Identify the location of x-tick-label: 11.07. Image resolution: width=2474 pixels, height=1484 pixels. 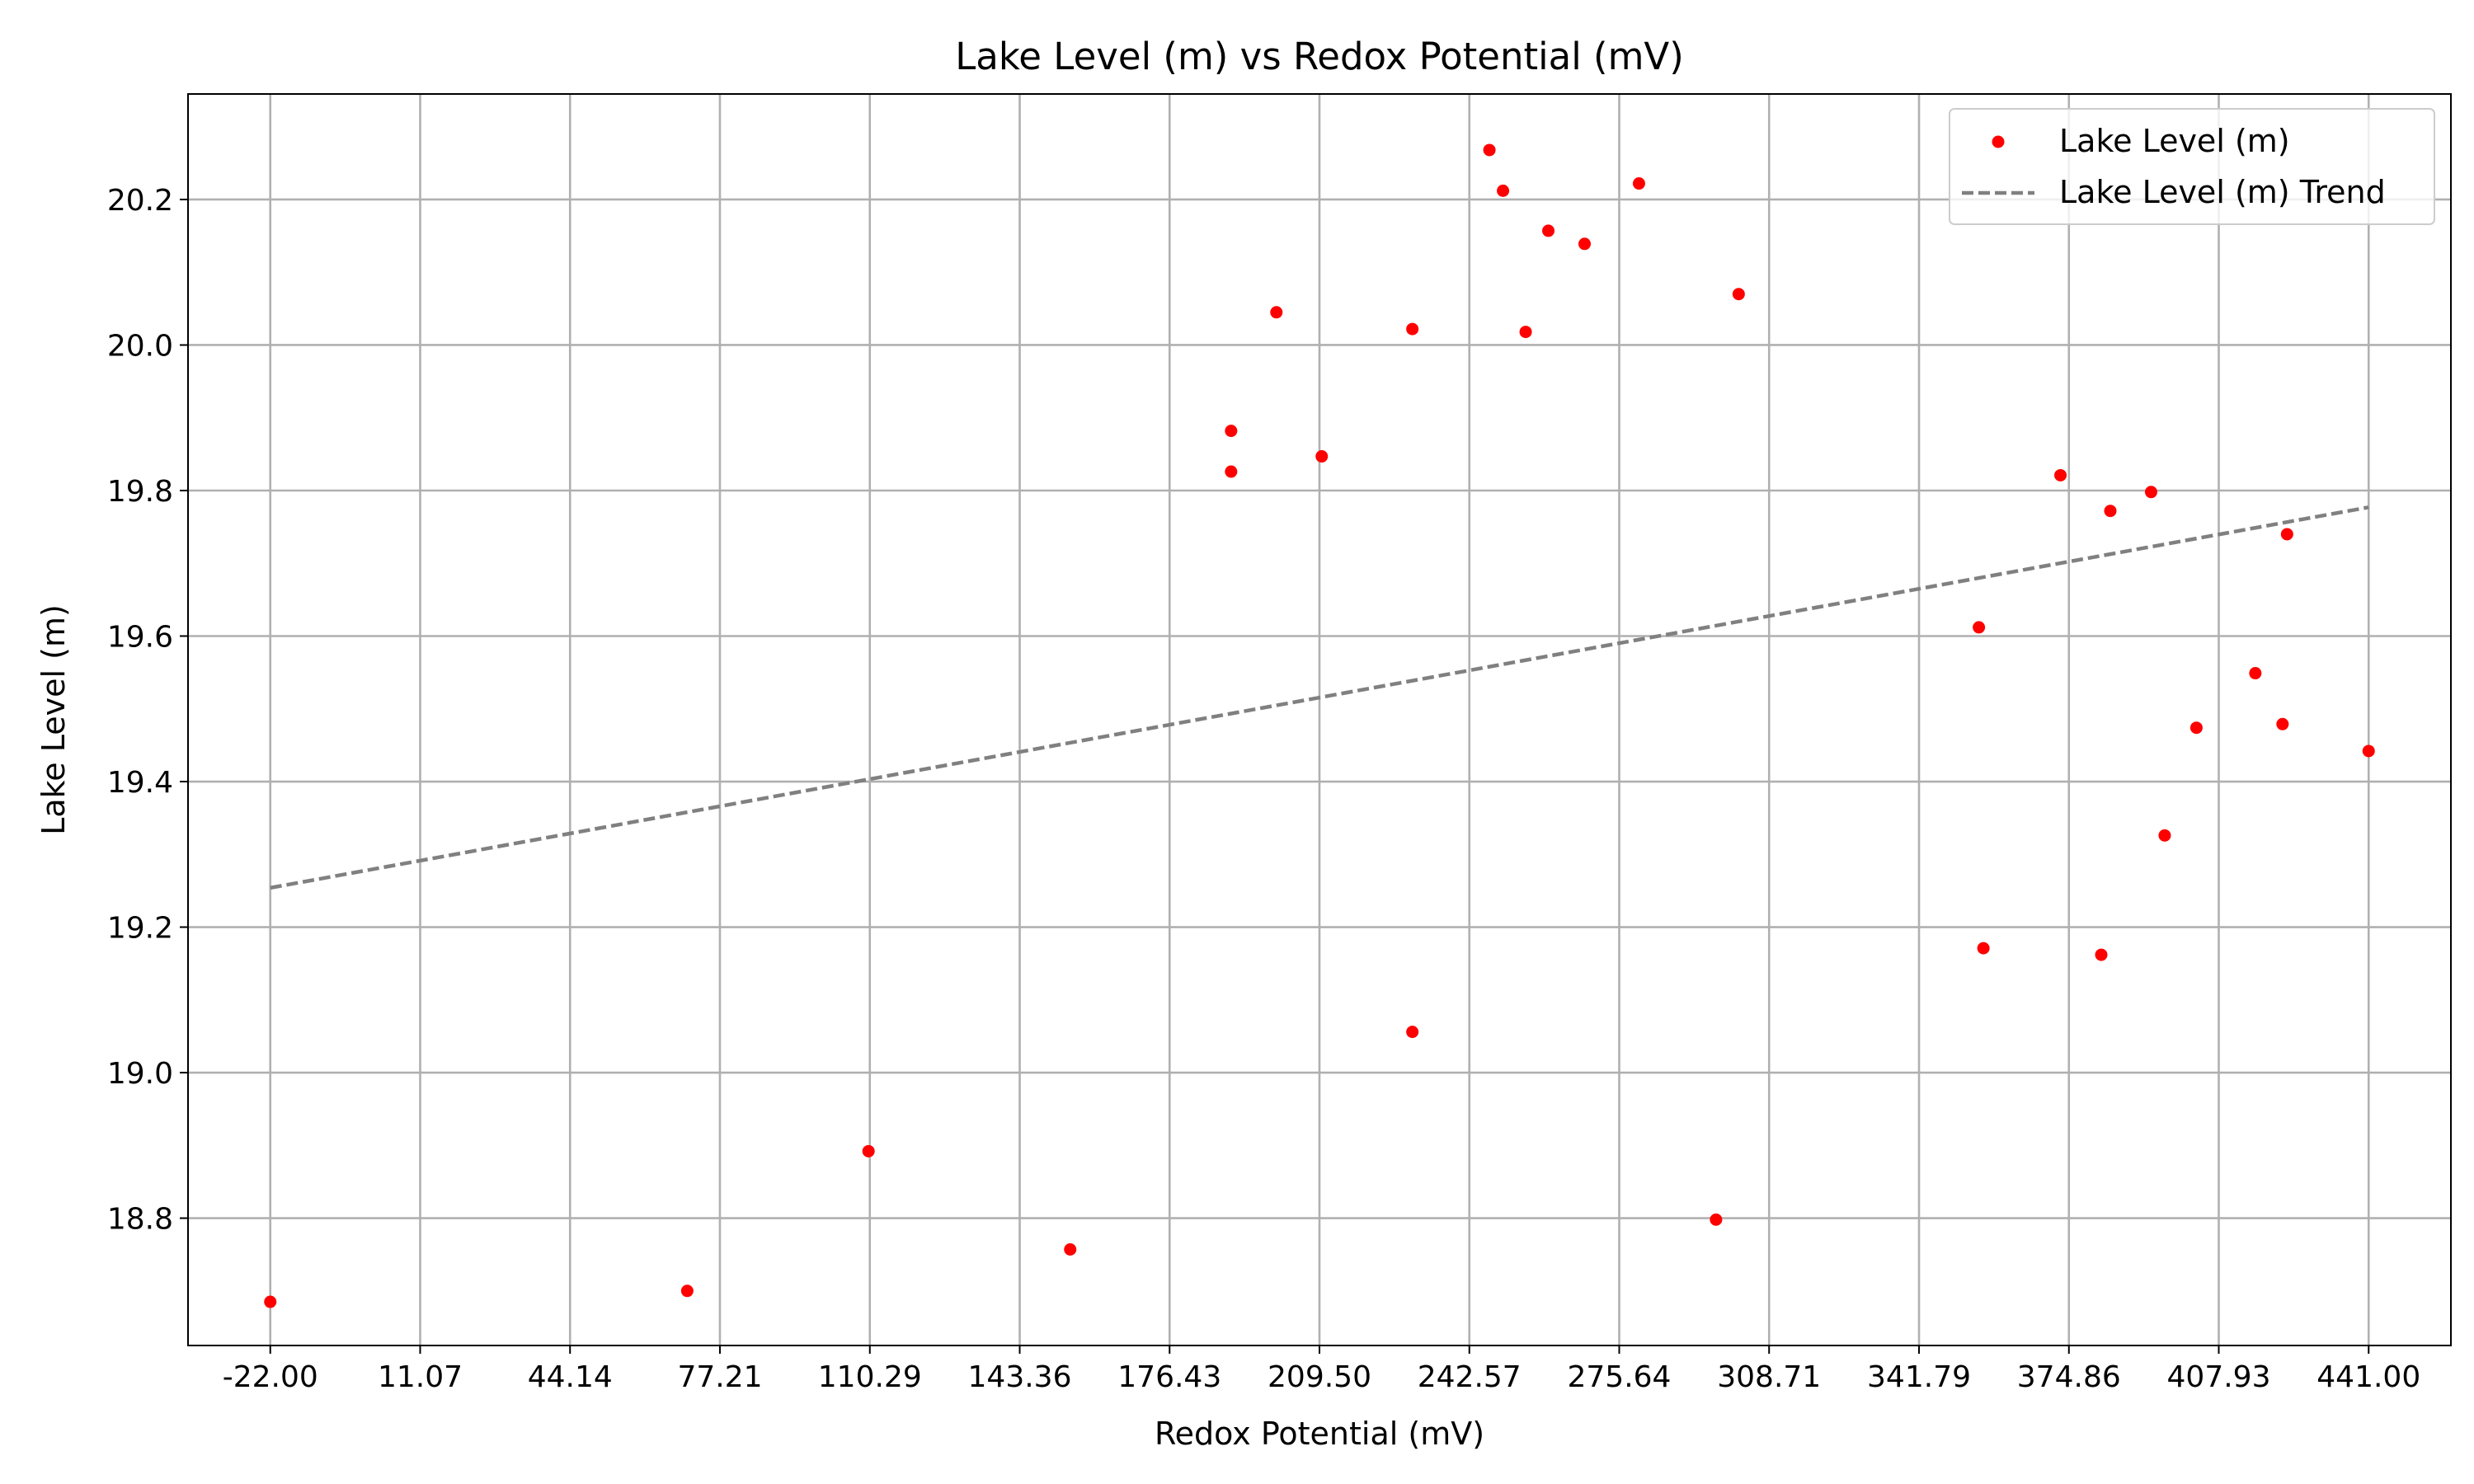
(420, 1377).